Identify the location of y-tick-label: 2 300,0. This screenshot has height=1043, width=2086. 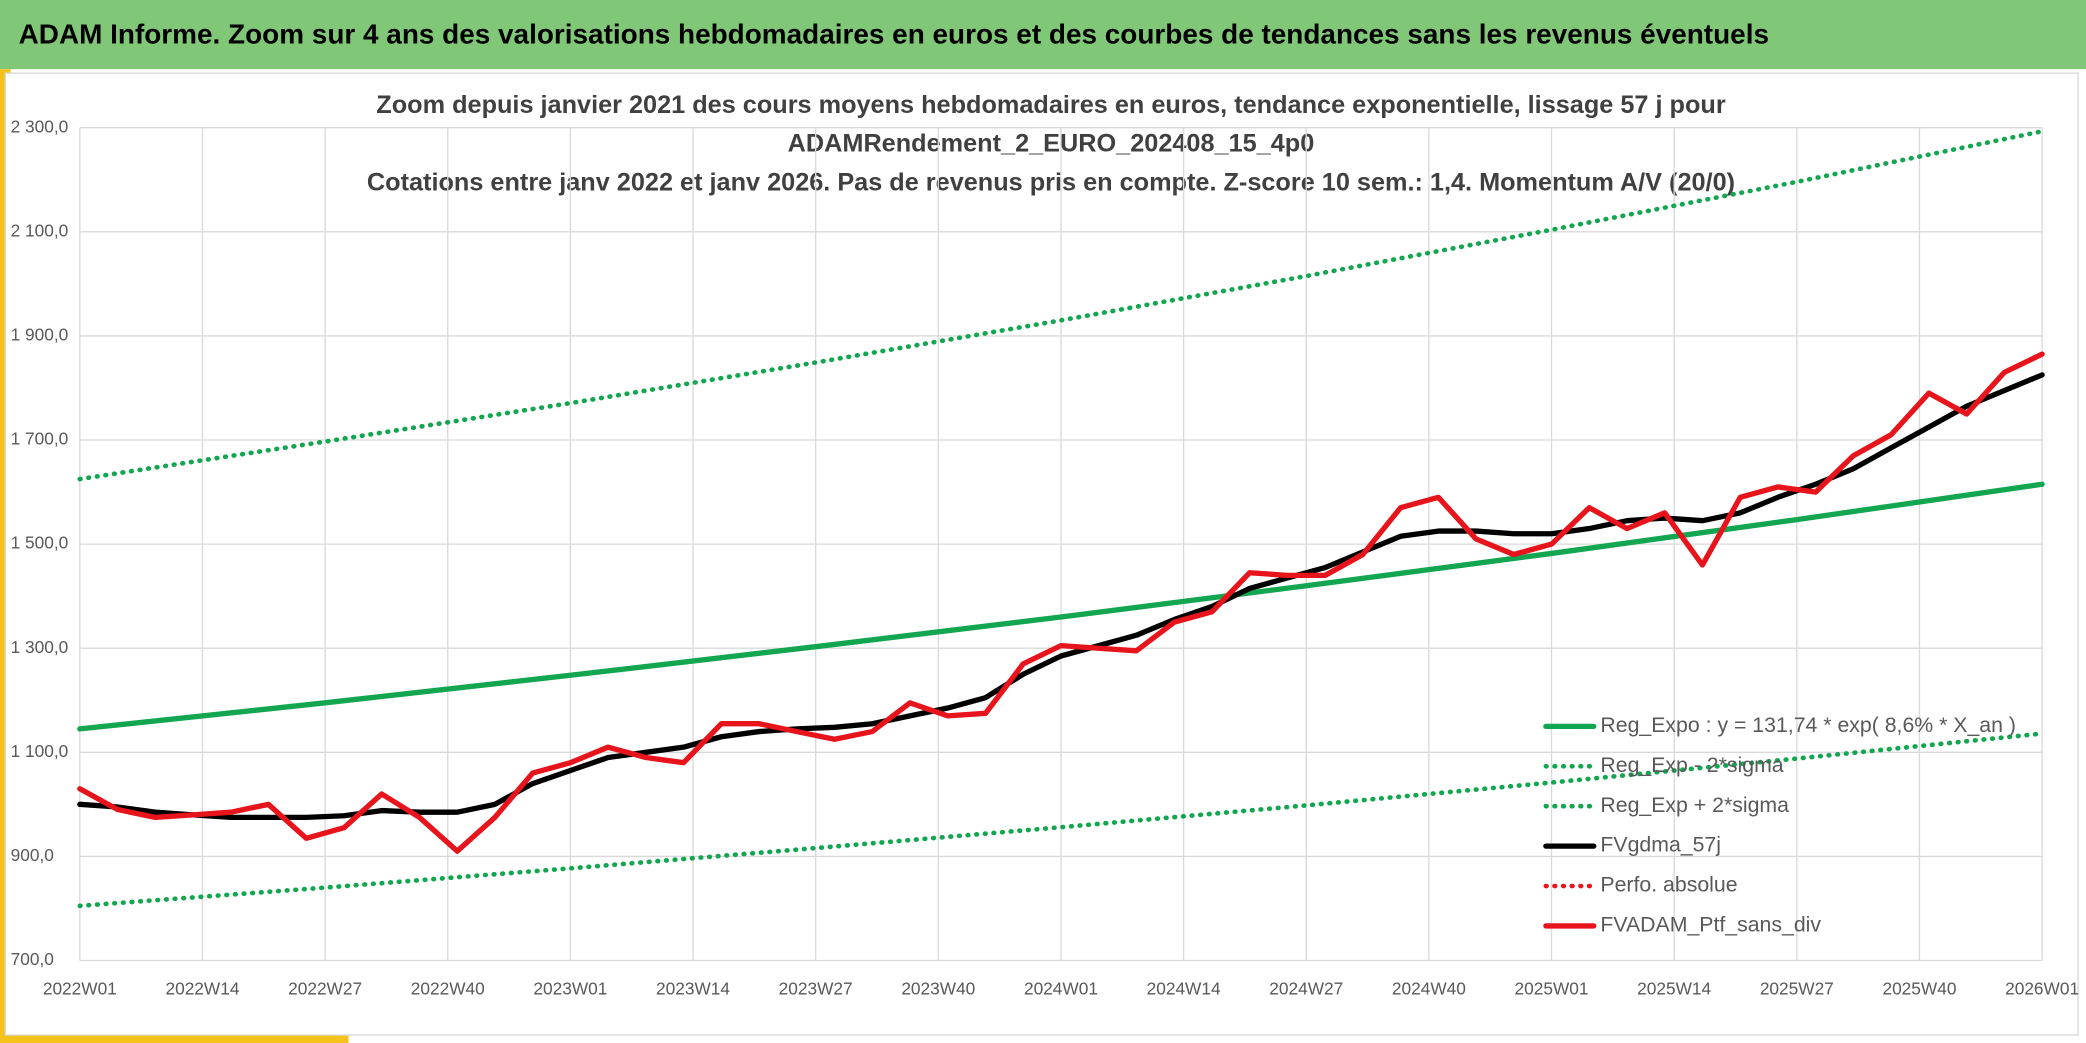
(40, 126).